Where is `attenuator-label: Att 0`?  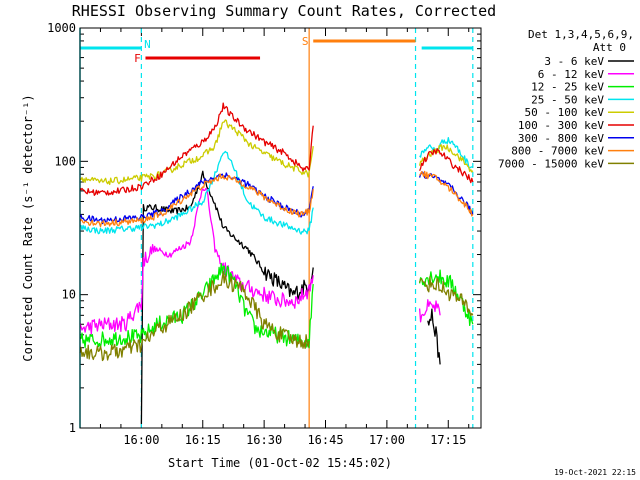 attenuator-label: Att 0 is located at coordinates (609, 47).